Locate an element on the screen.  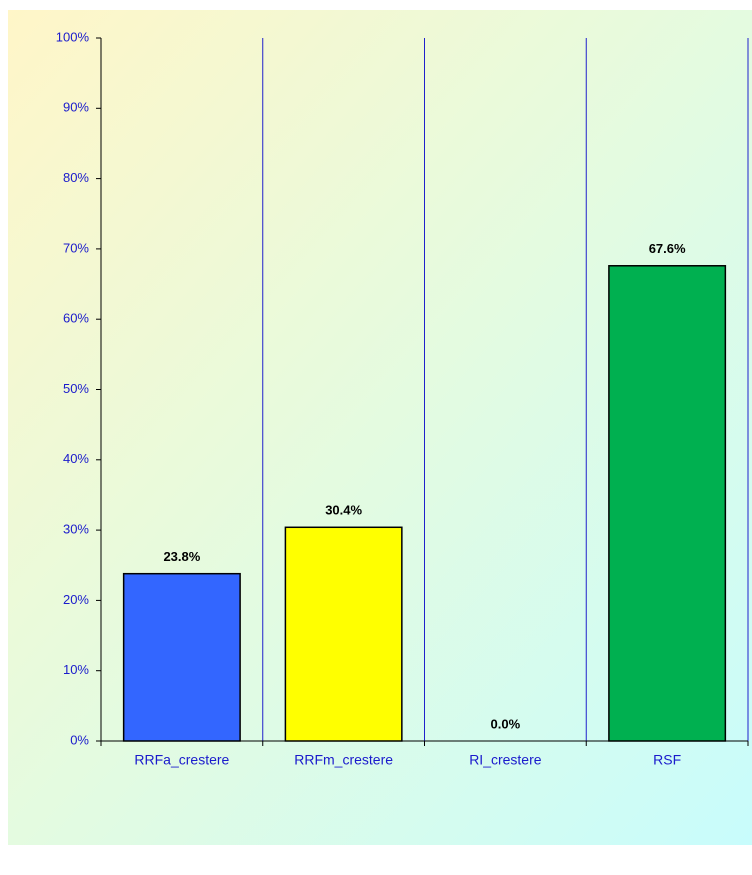
value-label: 30.4% is located at coordinates (343, 510).